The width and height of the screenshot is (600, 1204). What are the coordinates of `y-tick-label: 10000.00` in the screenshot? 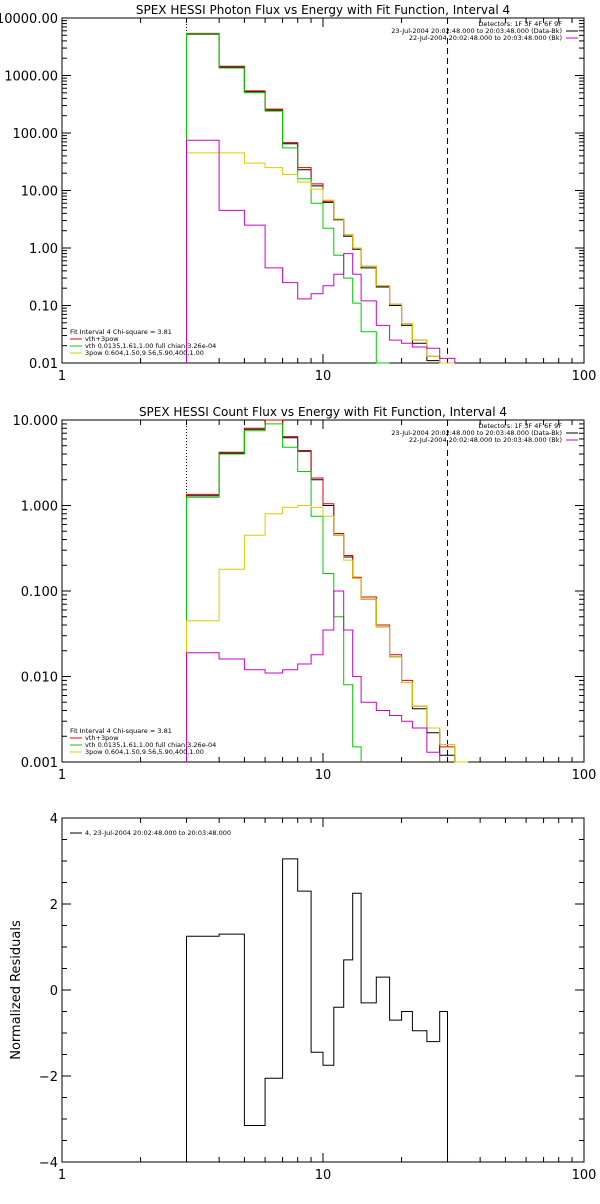 It's located at (29, 19).